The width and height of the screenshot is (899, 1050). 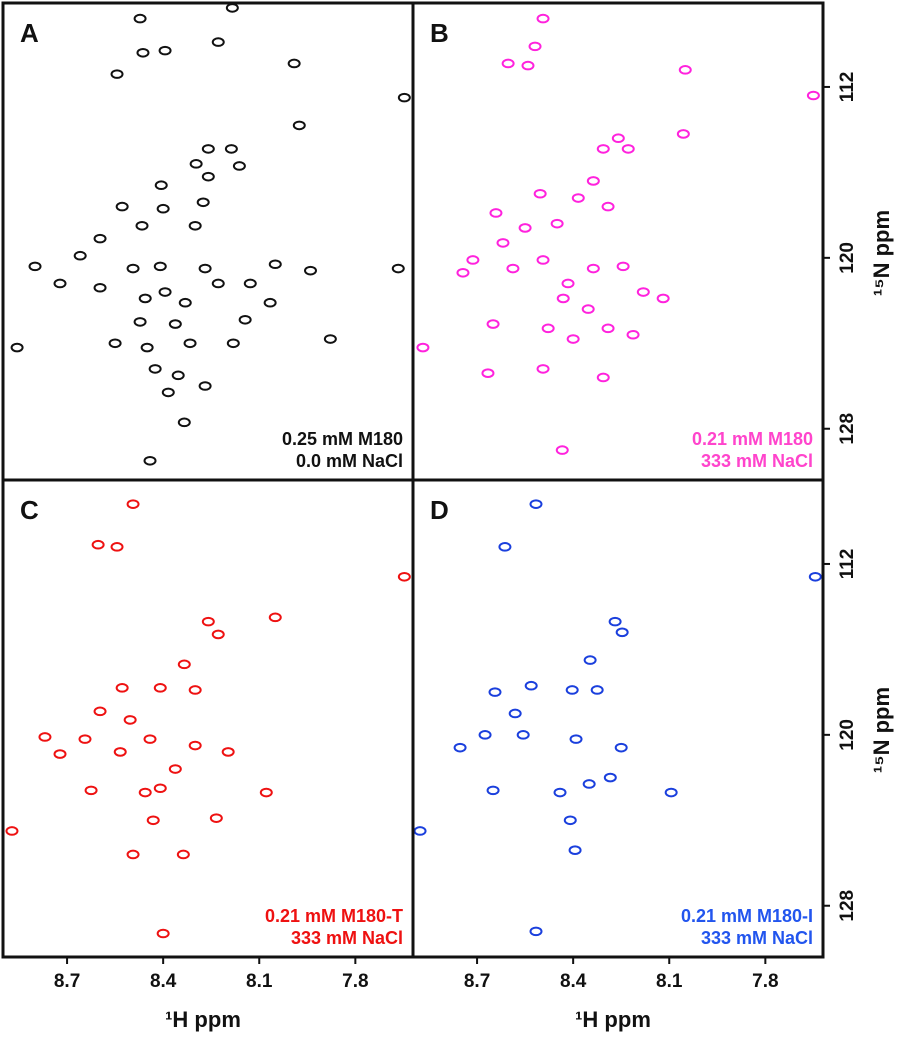 I want to click on x-tick-label: 8.1, so click(x=669, y=981).